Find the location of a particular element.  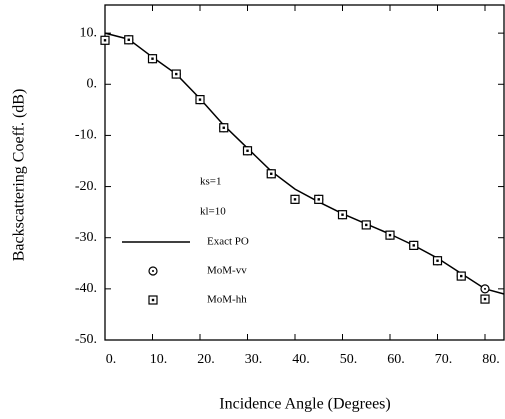

legend-label: Exact PO is located at coordinates (228, 242).